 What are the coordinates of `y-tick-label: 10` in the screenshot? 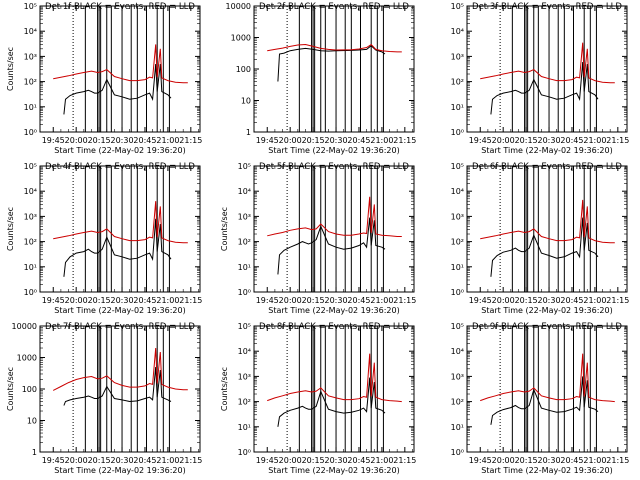 It's located at (246, 101).